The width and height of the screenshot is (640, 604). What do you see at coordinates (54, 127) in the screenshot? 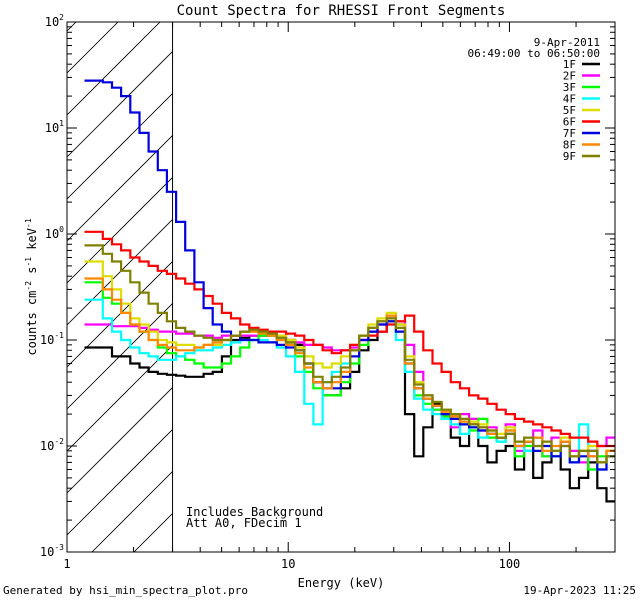
I see `y-tick-label: 10¹` at bounding box center [54, 127].